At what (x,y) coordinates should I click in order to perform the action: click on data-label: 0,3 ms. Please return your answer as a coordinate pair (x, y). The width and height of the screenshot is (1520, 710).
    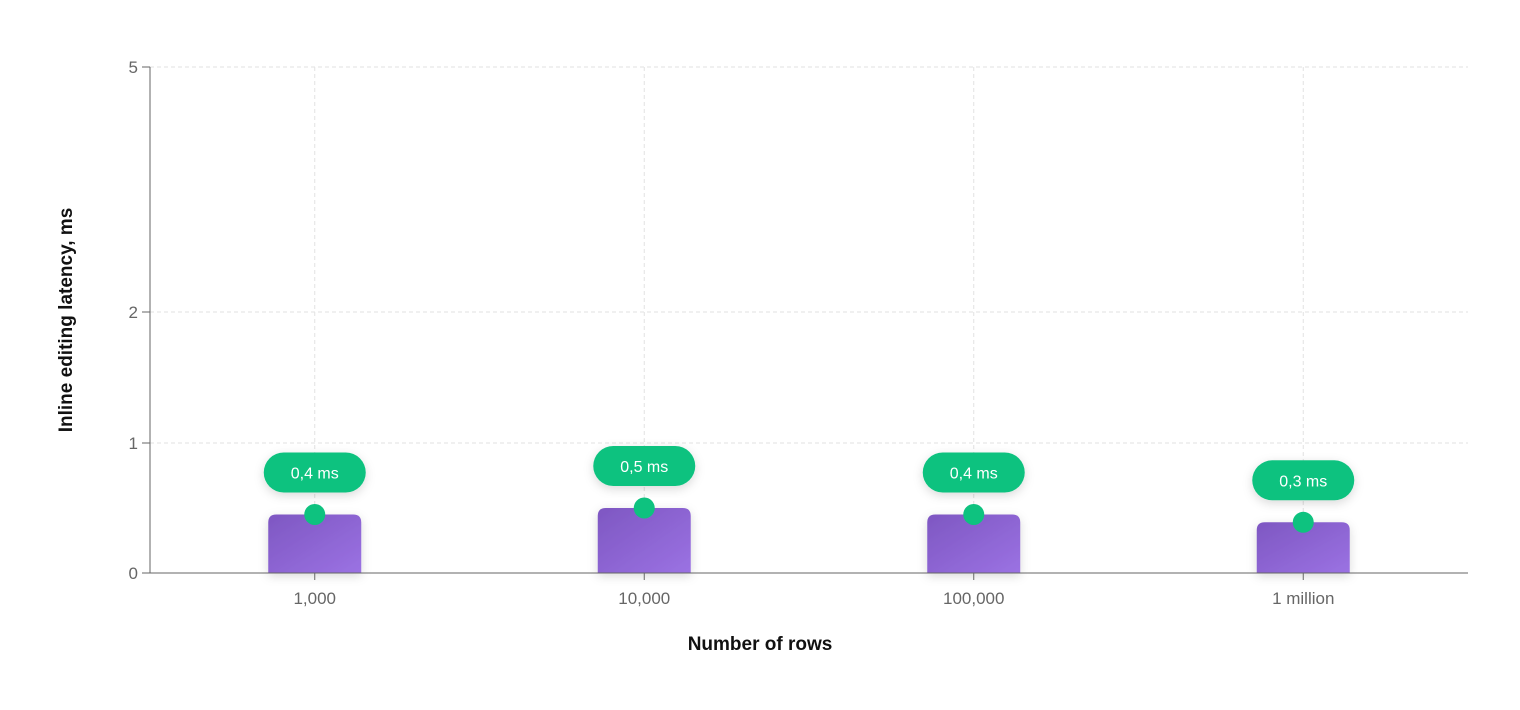
    Looking at the image, I should click on (1303, 480).